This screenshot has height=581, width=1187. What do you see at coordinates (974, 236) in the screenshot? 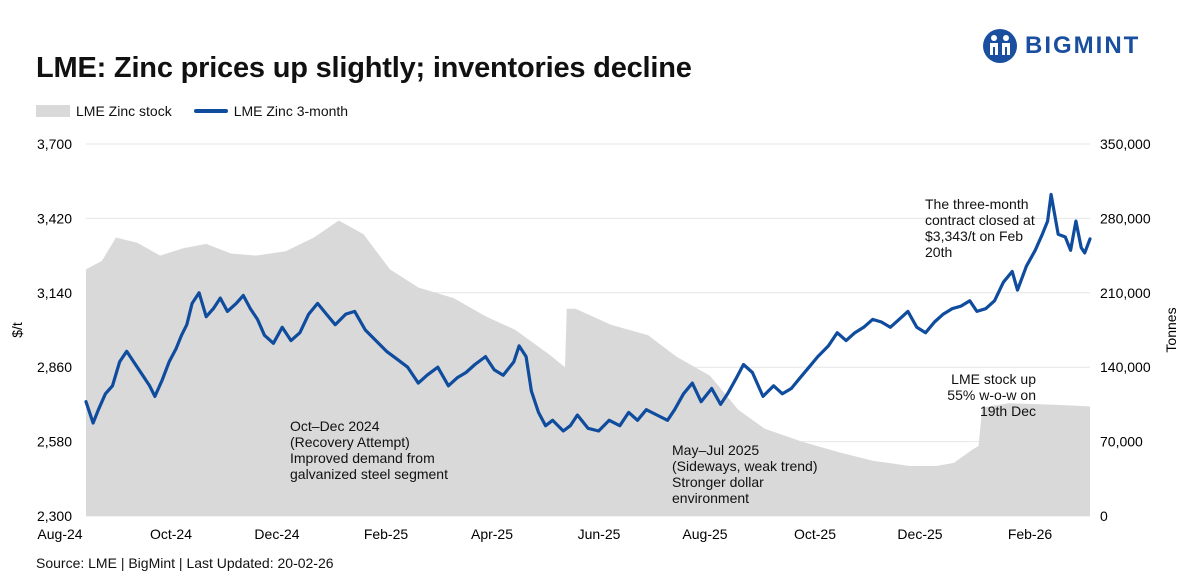
I see `annotation-line: $3,343/t on Feb` at bounding box center [974, 236].